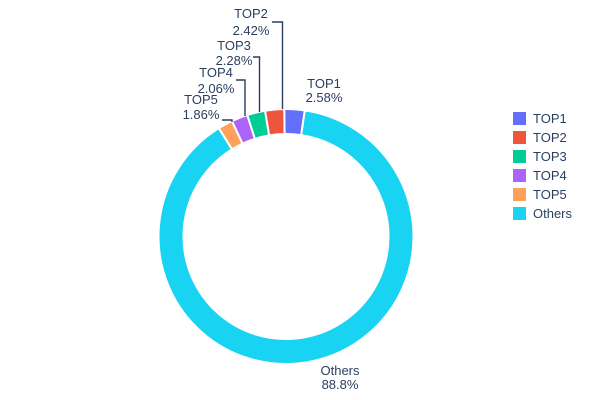 This screenshot has height=400, width=600. I want to click on leader-line-top4, so click(241, 97).